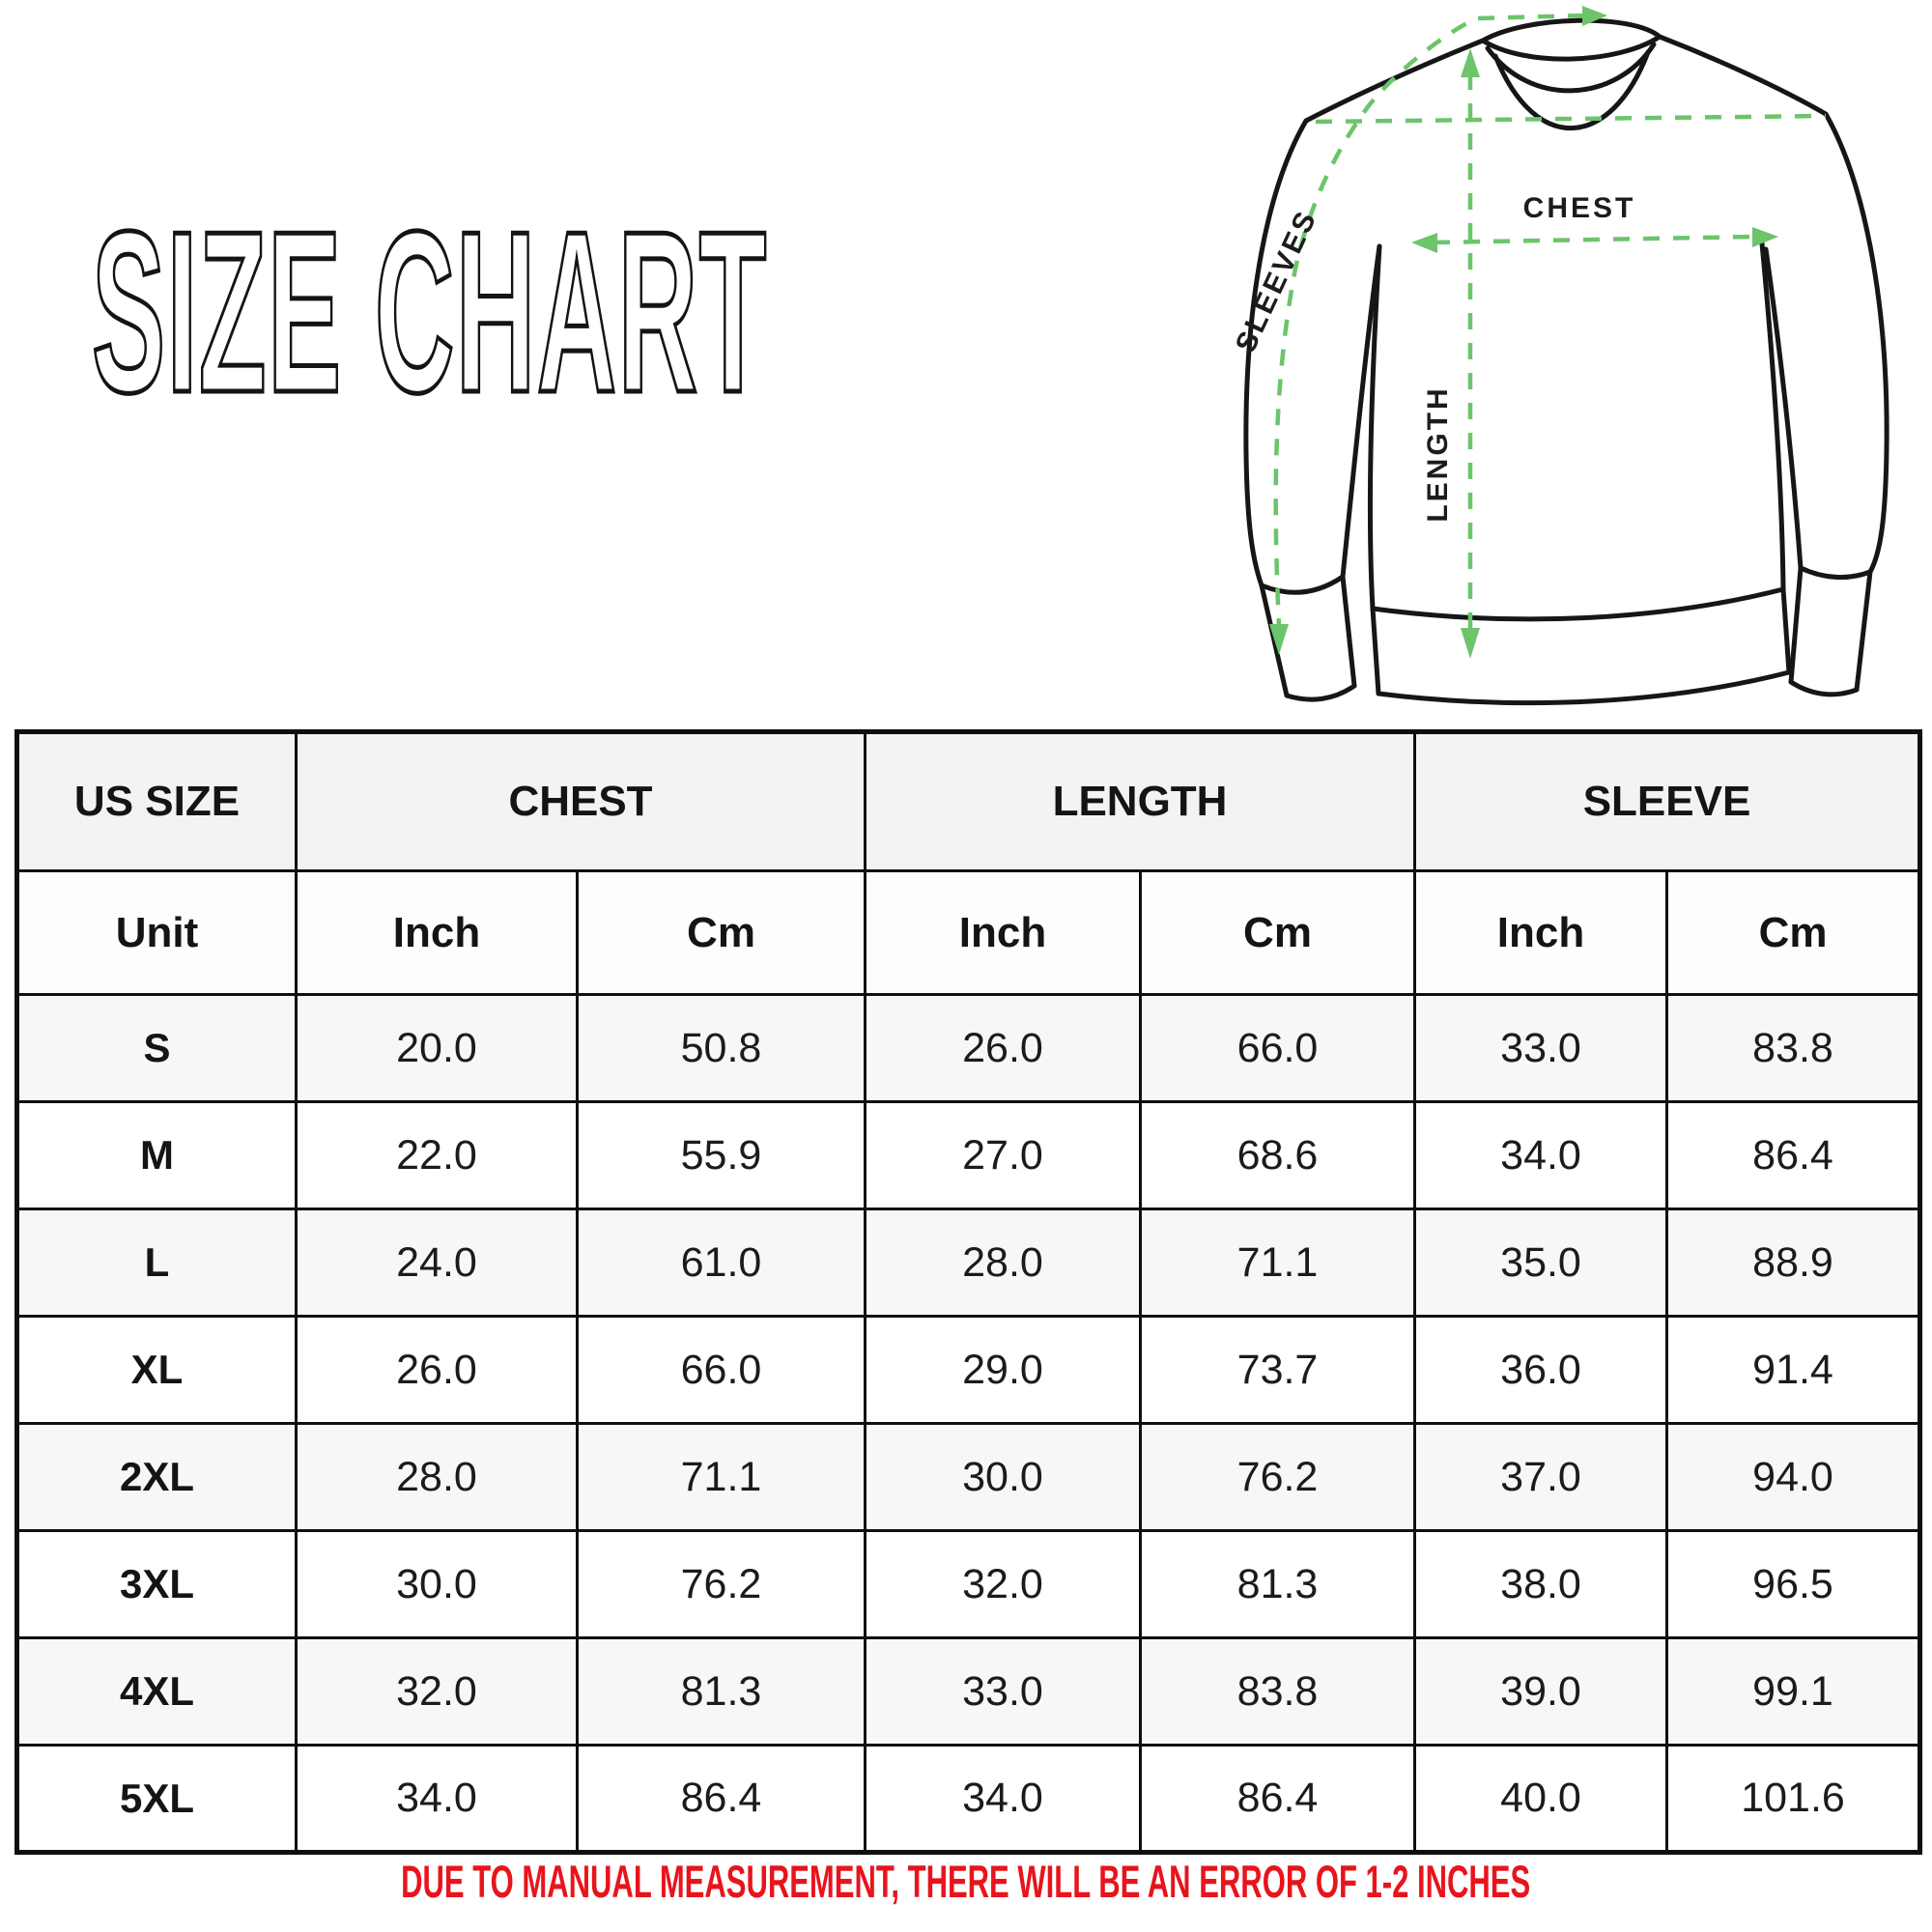 The height and width of the screenshot is (1932, 1932). I want to click on measure-cell: 40.0, so click(1541, 1799).